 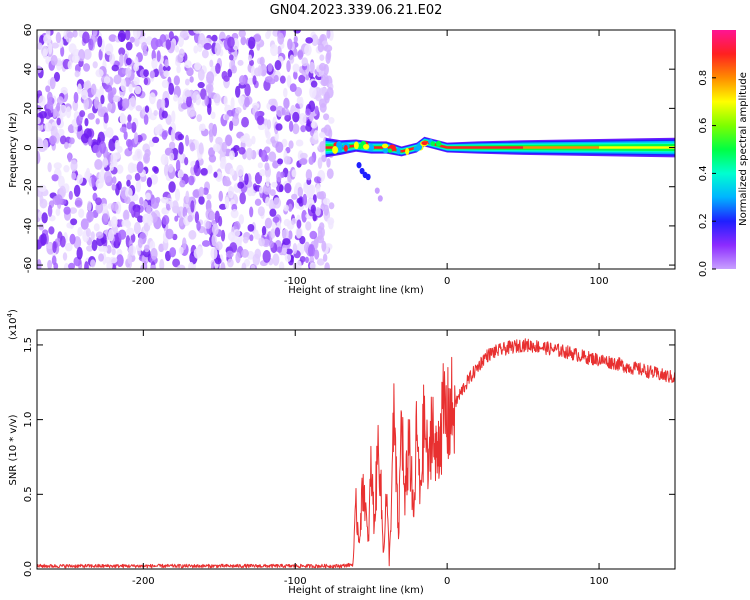 I want to click on heatmap-xlabel: Height of straight line (km), so click(x=356, y=290).